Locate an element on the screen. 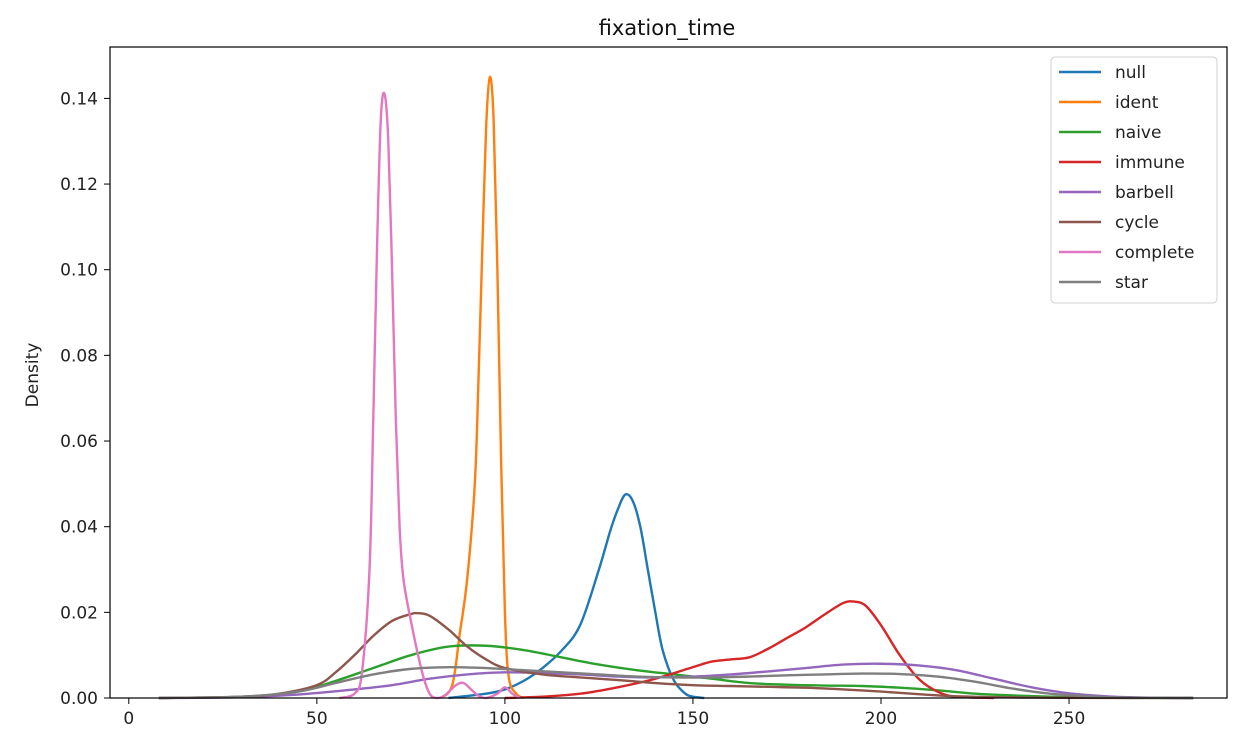 This screenshot has height=750, width=1250. y-tick-label: 0.08 is located at coordinates (79, 356).